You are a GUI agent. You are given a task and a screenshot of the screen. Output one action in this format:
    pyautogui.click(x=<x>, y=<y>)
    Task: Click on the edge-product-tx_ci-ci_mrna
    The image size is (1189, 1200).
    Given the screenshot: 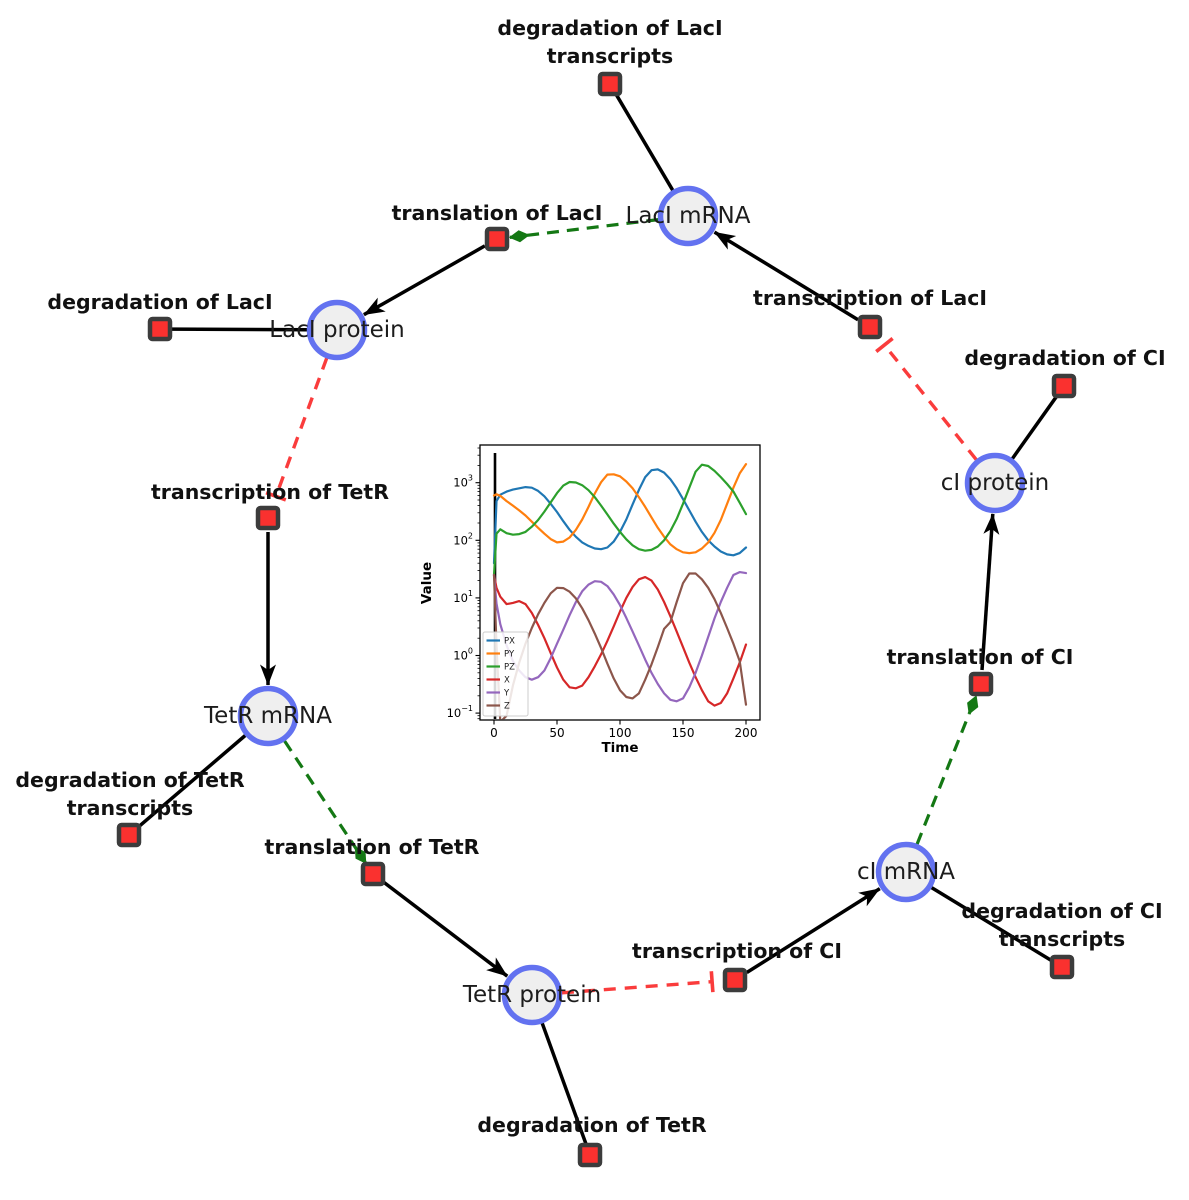 What is the action you would take?
    pyautogui.click(x=813, y=930)
    